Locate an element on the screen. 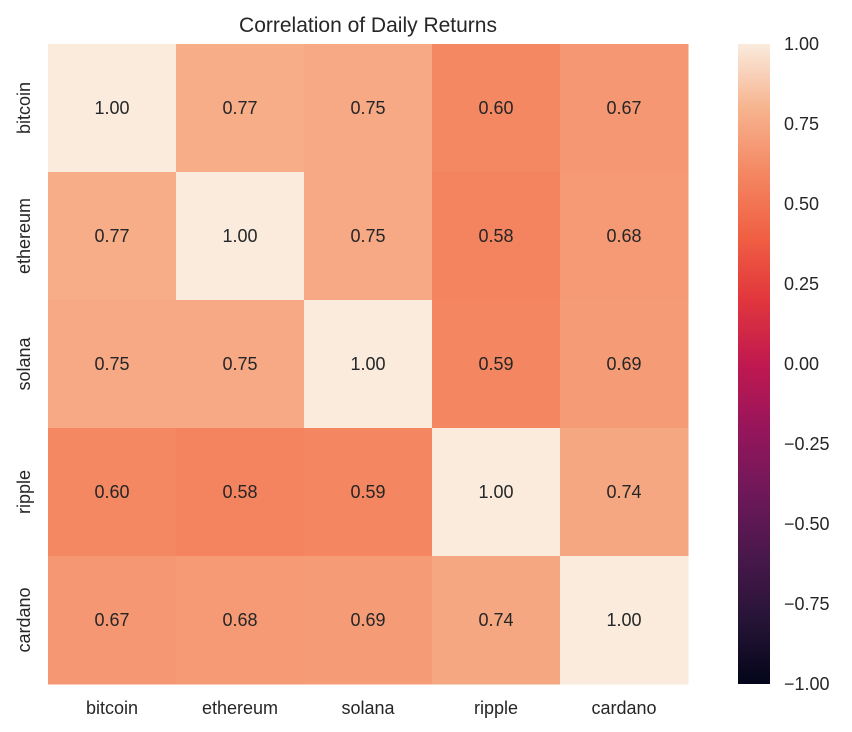  cell-value-label-ripple-ripple: 1.00 is located at coordinates (495, 492).